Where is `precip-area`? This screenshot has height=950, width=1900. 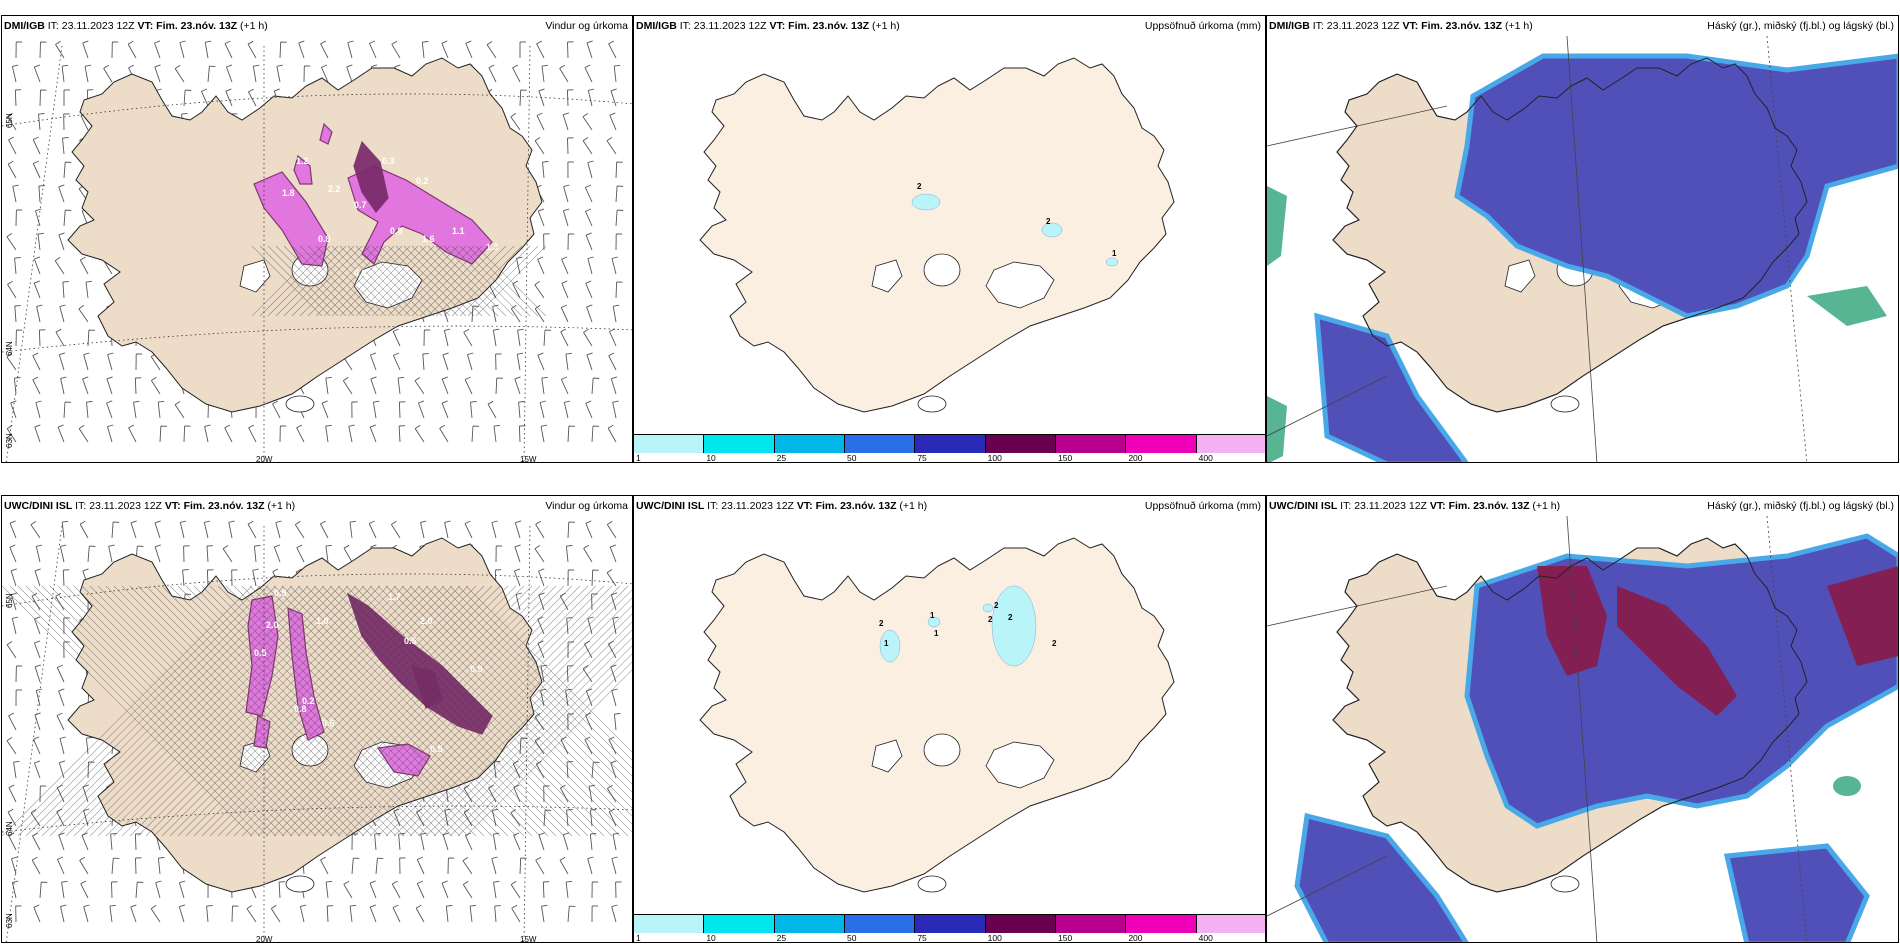
precip-area is located at coordinates (326, 133).